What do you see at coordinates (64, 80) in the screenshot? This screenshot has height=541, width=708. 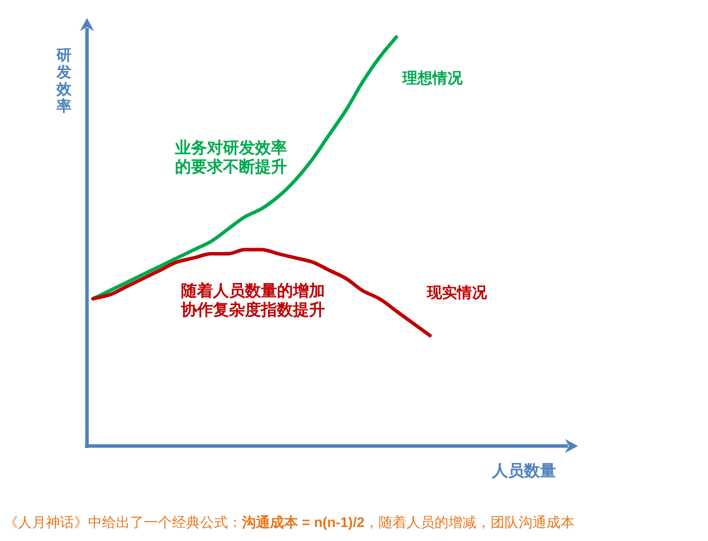 I see `y-axis-title: 研发效率` at bounding box center [64, 80].